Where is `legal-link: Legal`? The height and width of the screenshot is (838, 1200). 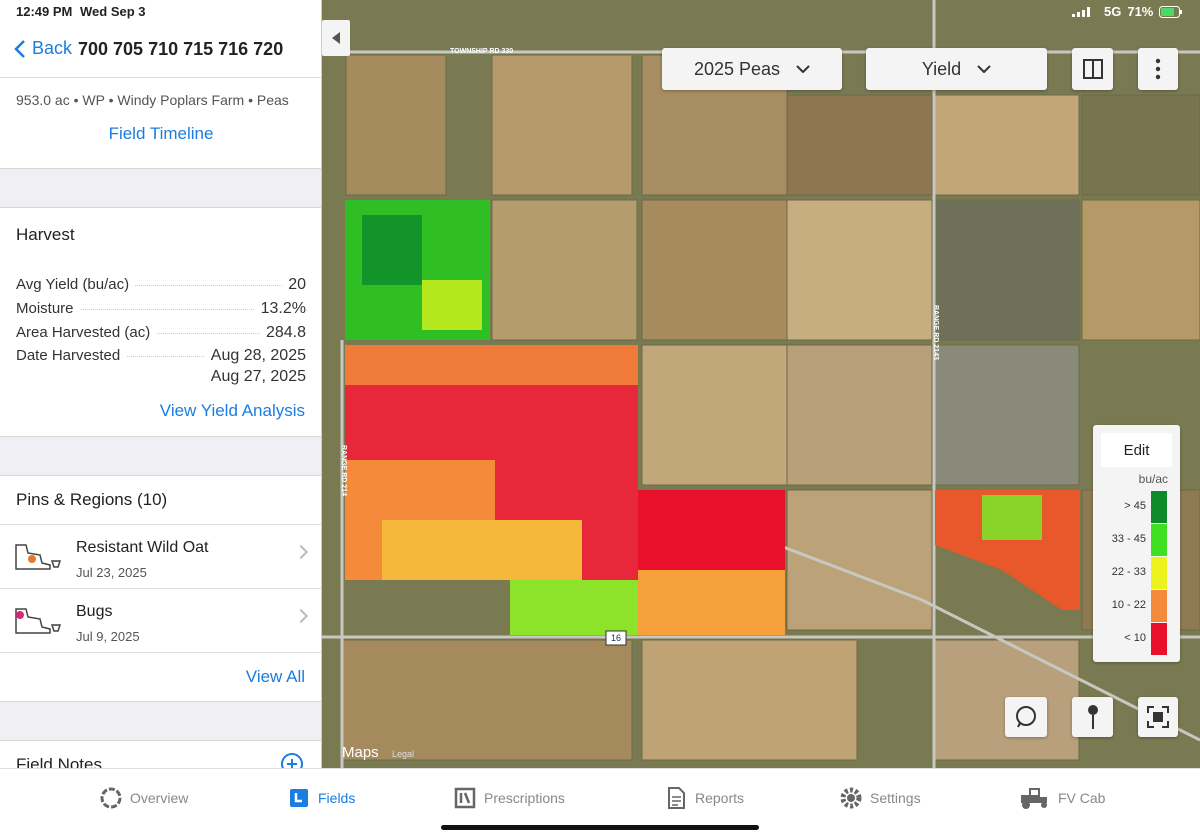 legal-link: Legal is located at coordinates (403, 754).